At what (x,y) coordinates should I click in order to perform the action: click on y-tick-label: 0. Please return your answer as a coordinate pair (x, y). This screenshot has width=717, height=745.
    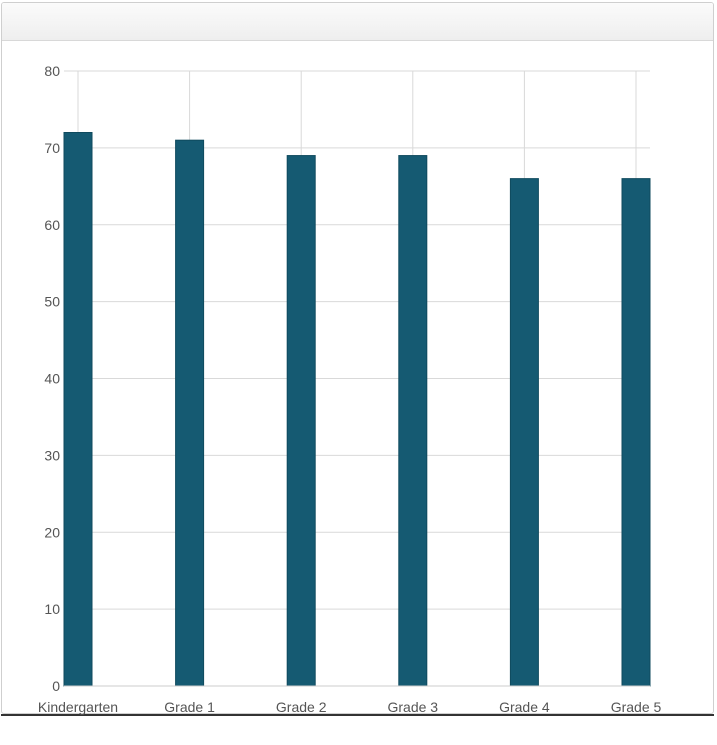
    Looking at the image, I should click on (56, 686).